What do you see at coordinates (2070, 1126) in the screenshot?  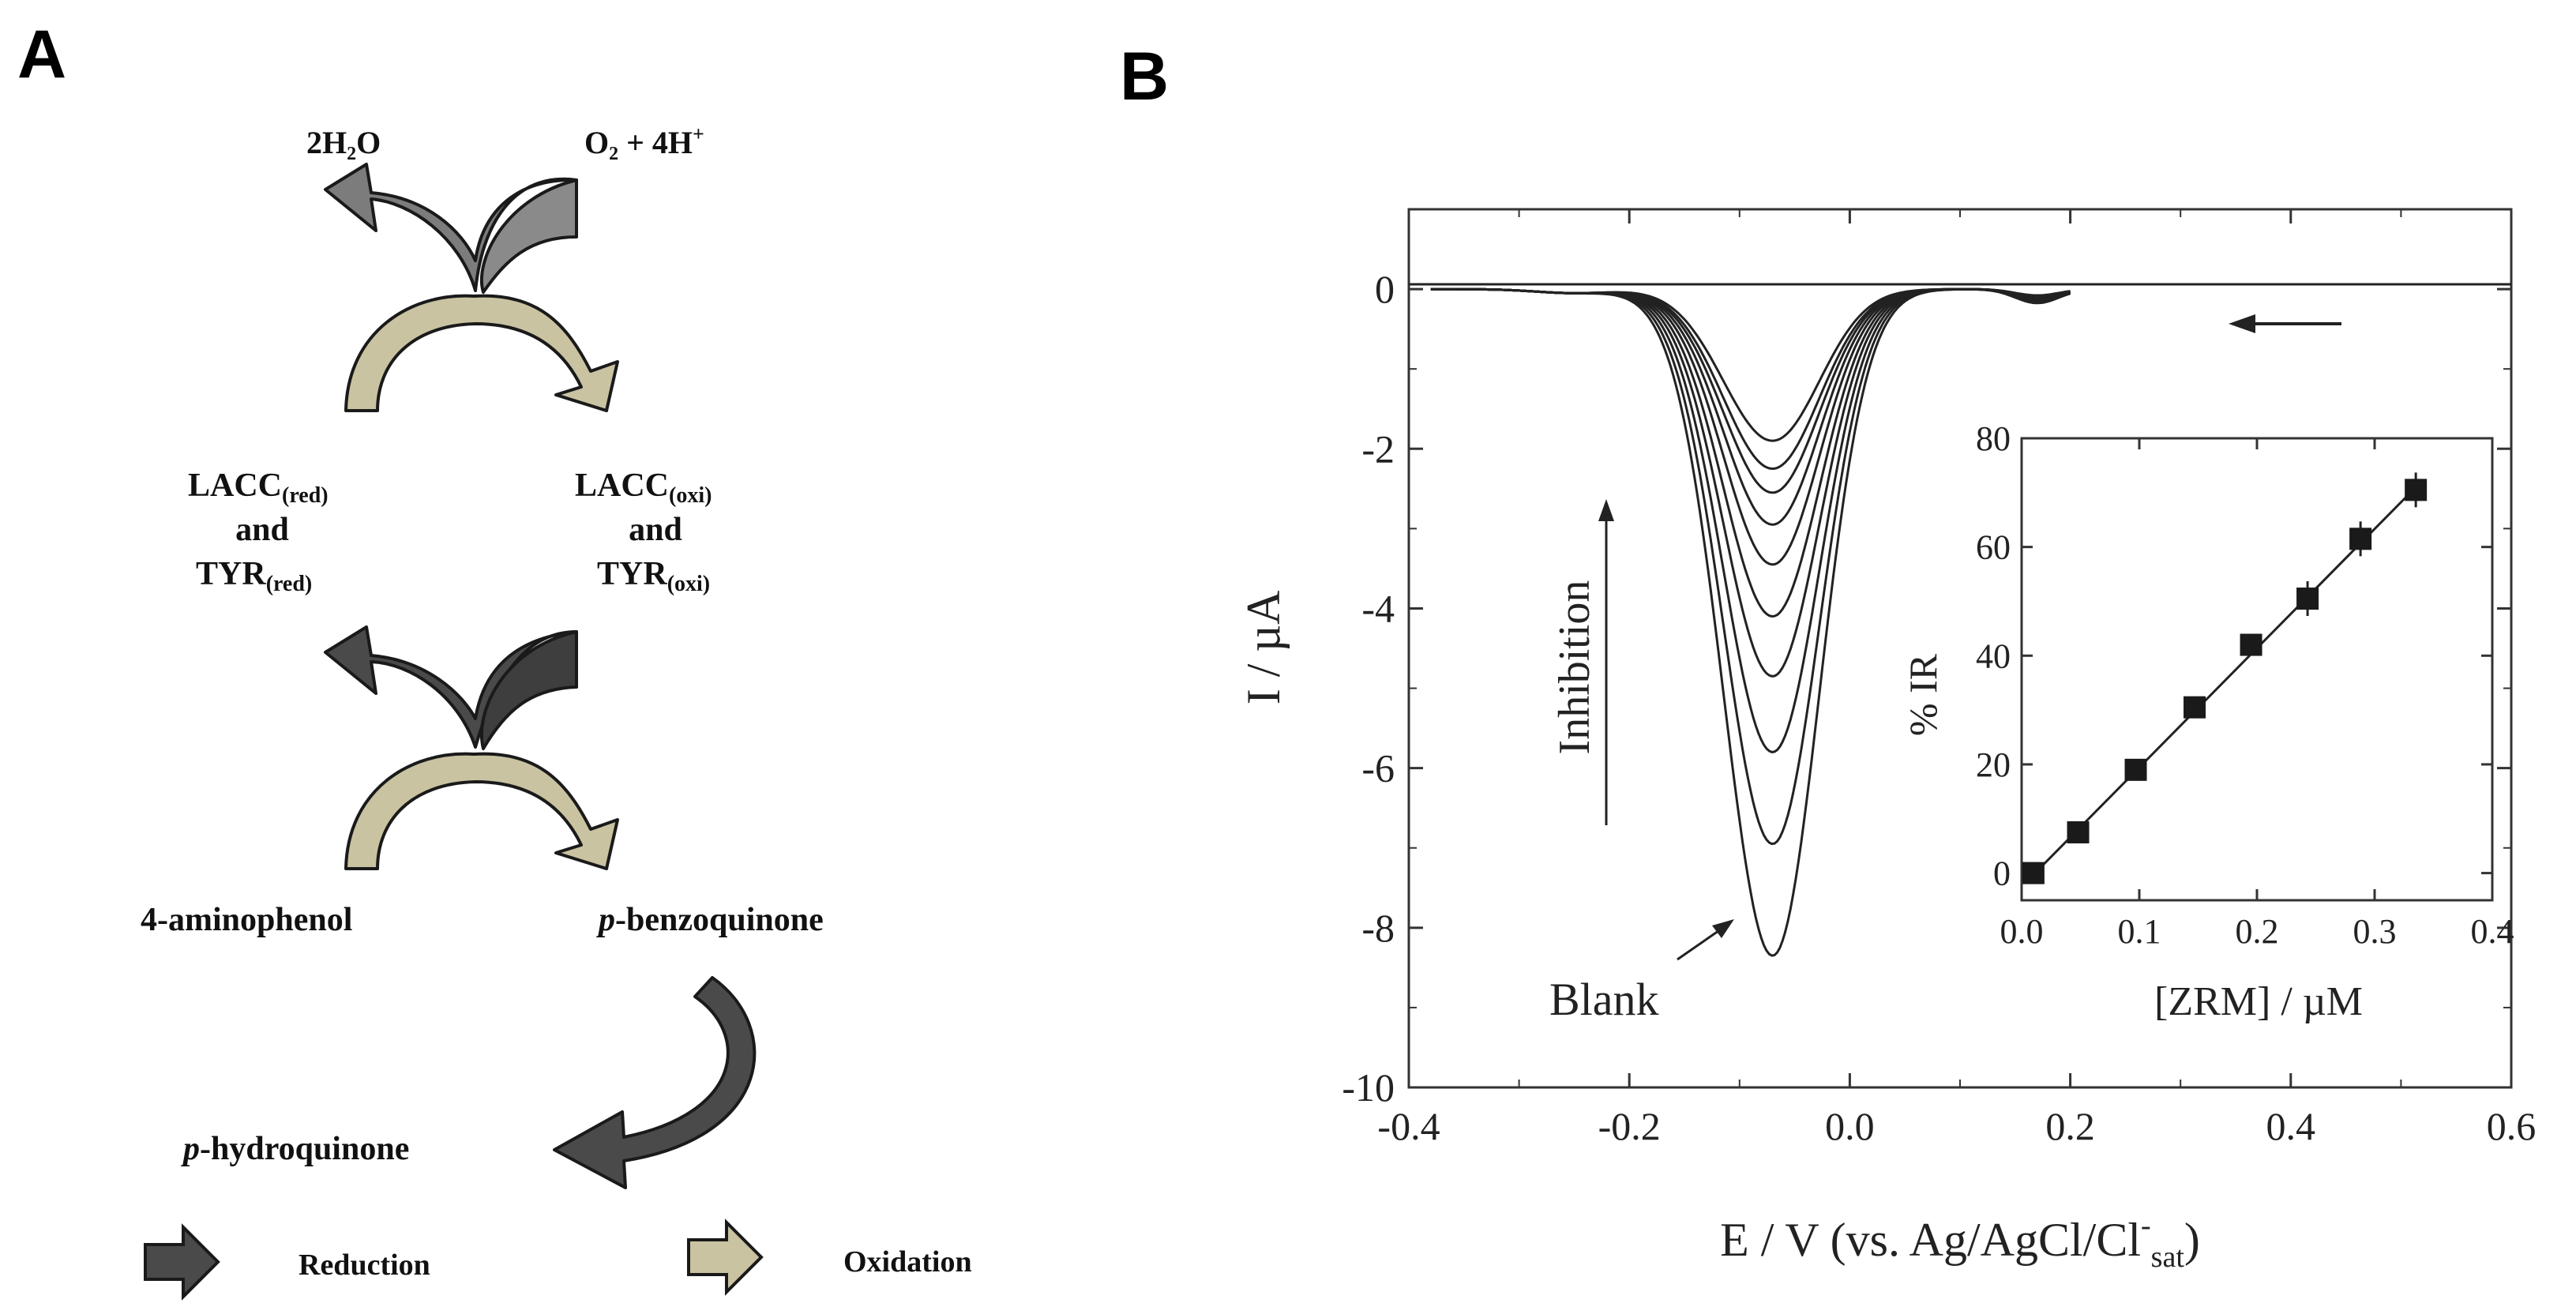 I see `x-tick-label: 0.2` at bounding box center [2070, 1126].